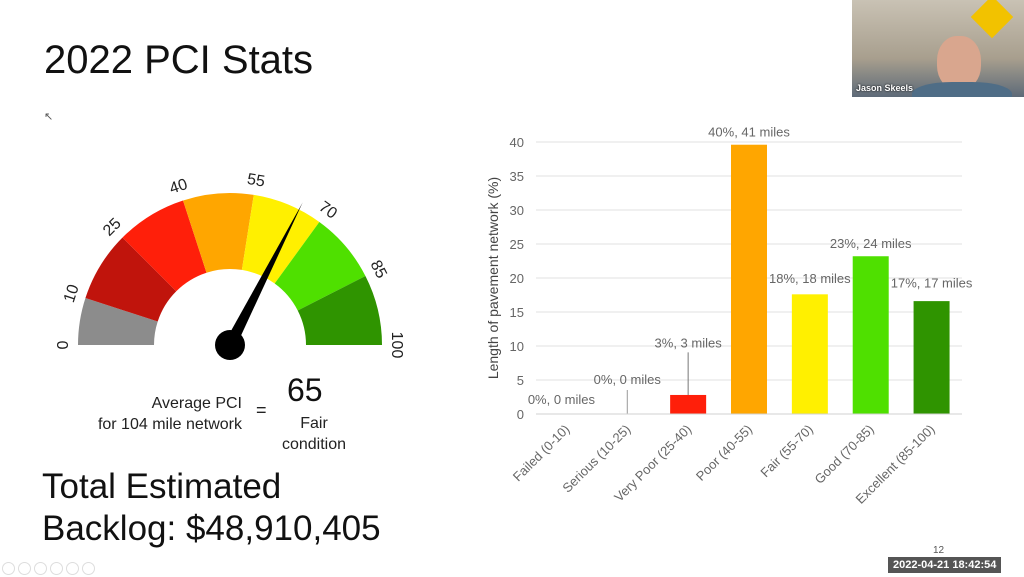 This screenshot has width=1024, height=577. Describe the element at coordinates (945, 565) in the screenshot. I see `recording-timestamp: 2022-04-21 18:42:54` at that location.